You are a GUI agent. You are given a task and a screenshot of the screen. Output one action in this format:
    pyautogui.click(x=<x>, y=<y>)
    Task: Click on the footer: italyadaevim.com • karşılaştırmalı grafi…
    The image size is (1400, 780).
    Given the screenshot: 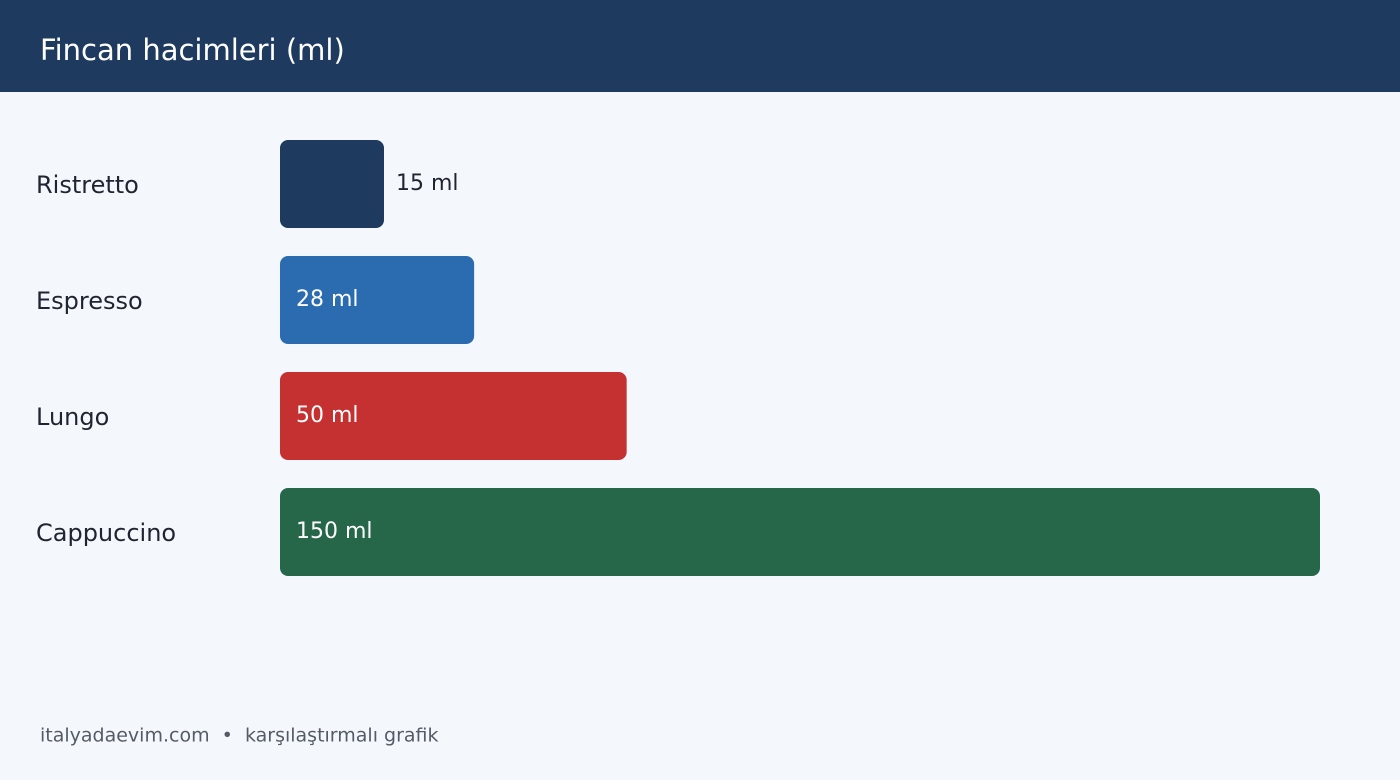 What is the action you would take?
    pyautogui.click(x=239, y=736)
    